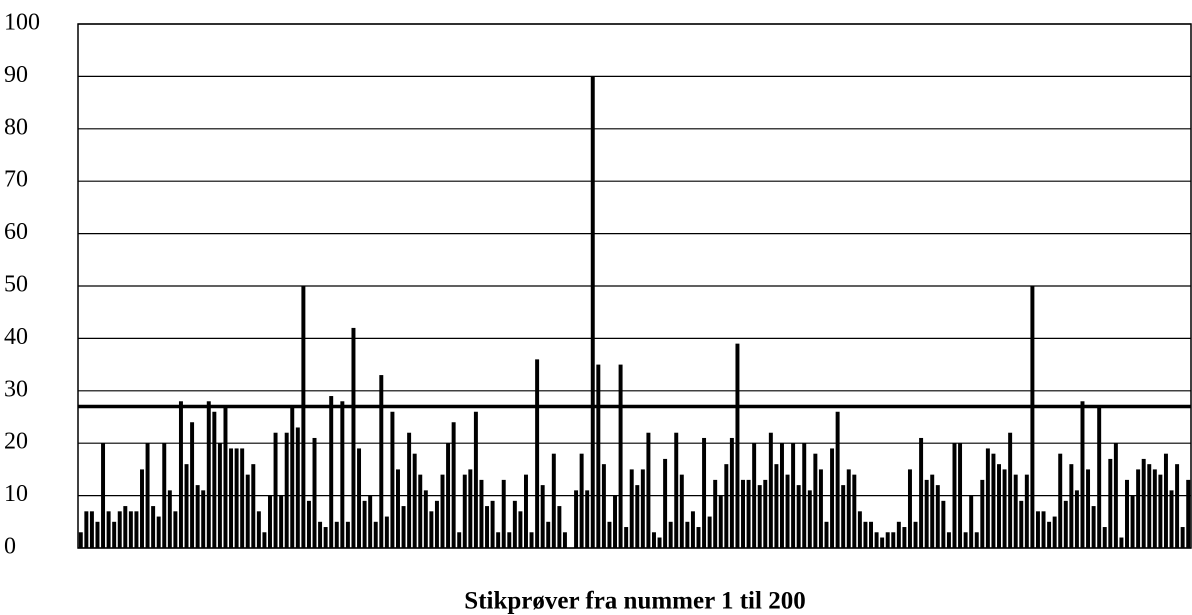  What do you see at coordinates (16, 442) in the screenshot?
I see `y-tick-label: 20` at bounding box center [16, 442].